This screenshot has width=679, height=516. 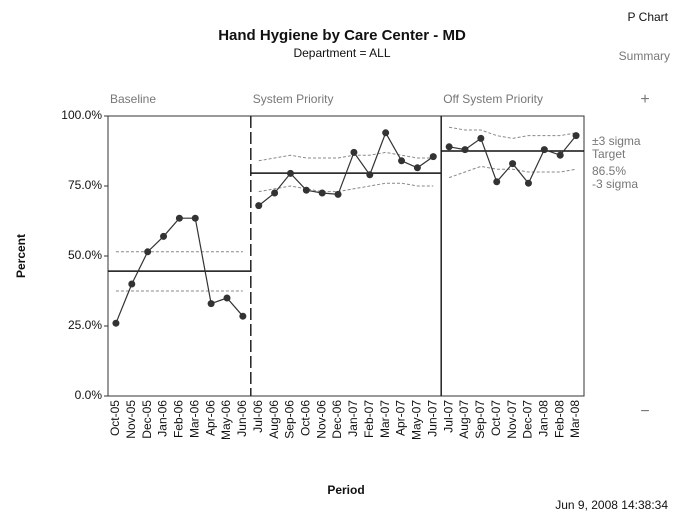 I want to click on y-tick-label: 0.0%, so click(x=89, y=395).